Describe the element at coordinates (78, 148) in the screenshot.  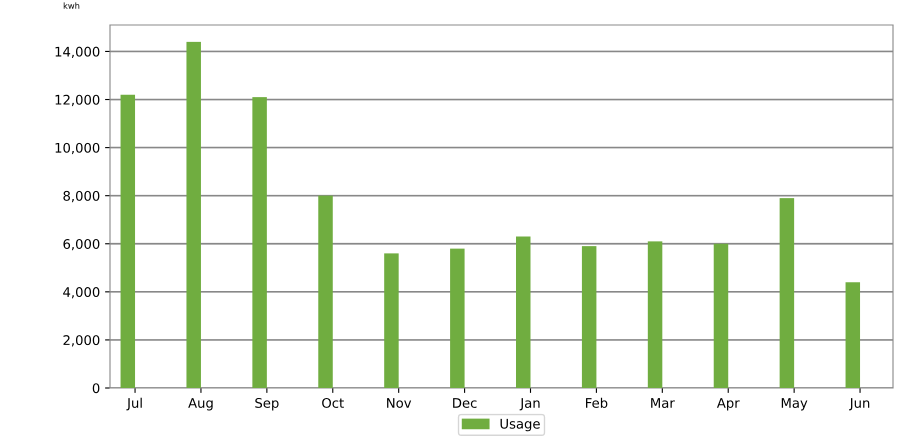
I see `y-tick-label: 10,000` at that location.